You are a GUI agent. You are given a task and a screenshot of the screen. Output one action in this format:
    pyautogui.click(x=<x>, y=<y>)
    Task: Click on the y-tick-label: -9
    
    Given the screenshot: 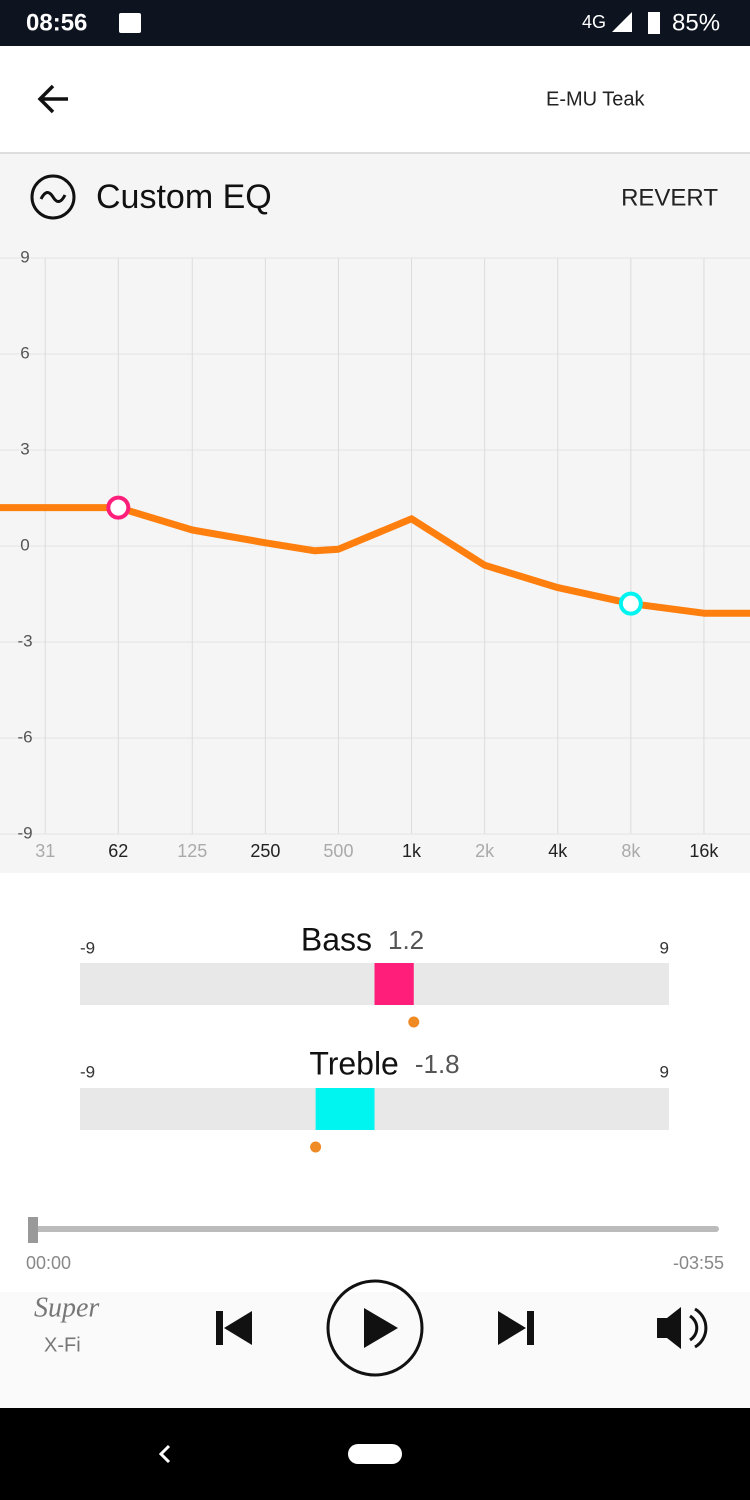 What is the action you would take?
    pyautogui.click(x=24, y=832)
    